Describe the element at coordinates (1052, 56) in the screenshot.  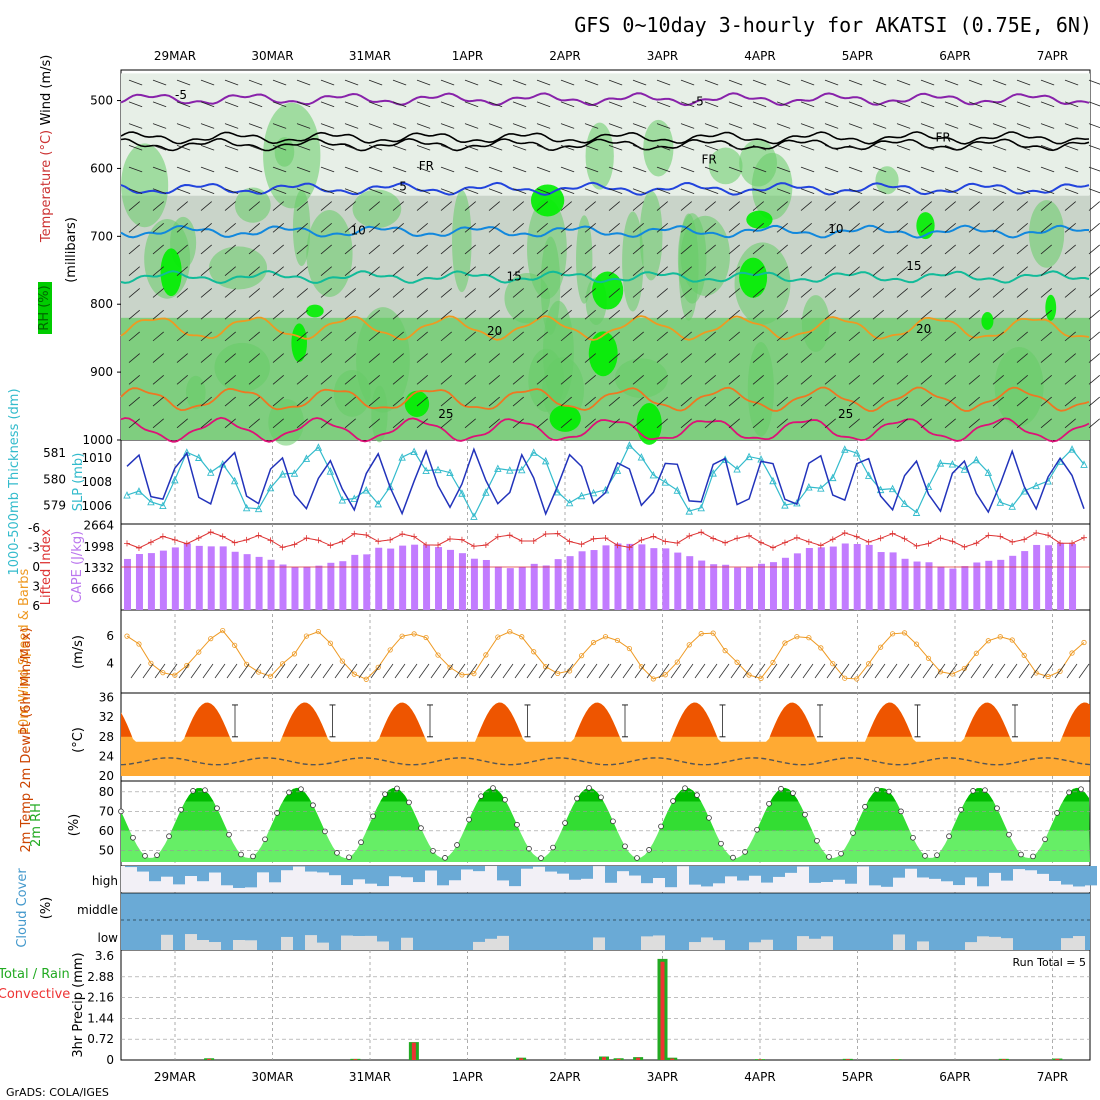
I see `top-date-label: 7APR` at that location.